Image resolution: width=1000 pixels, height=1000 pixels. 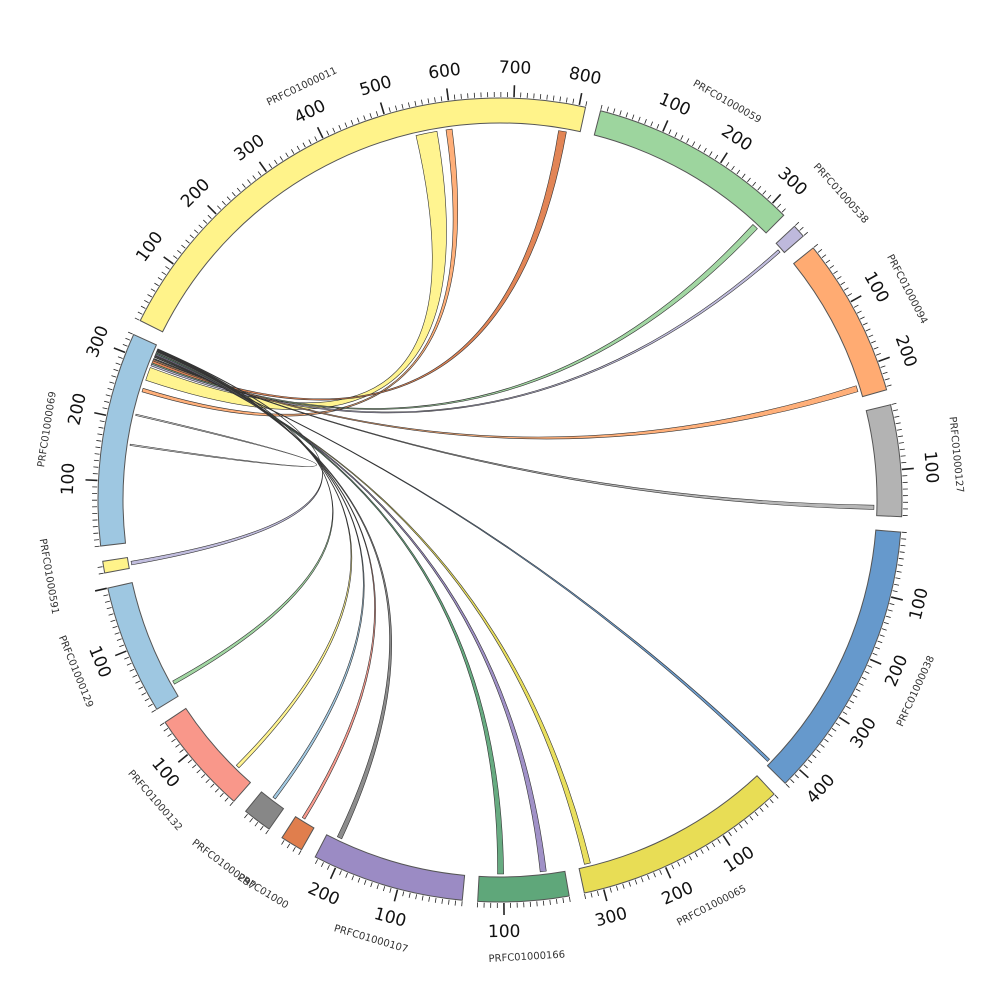 What do you see at coordinates (389, 883) in the screenshot?
I see `ticks-s107` at bounding box center [389, 883].